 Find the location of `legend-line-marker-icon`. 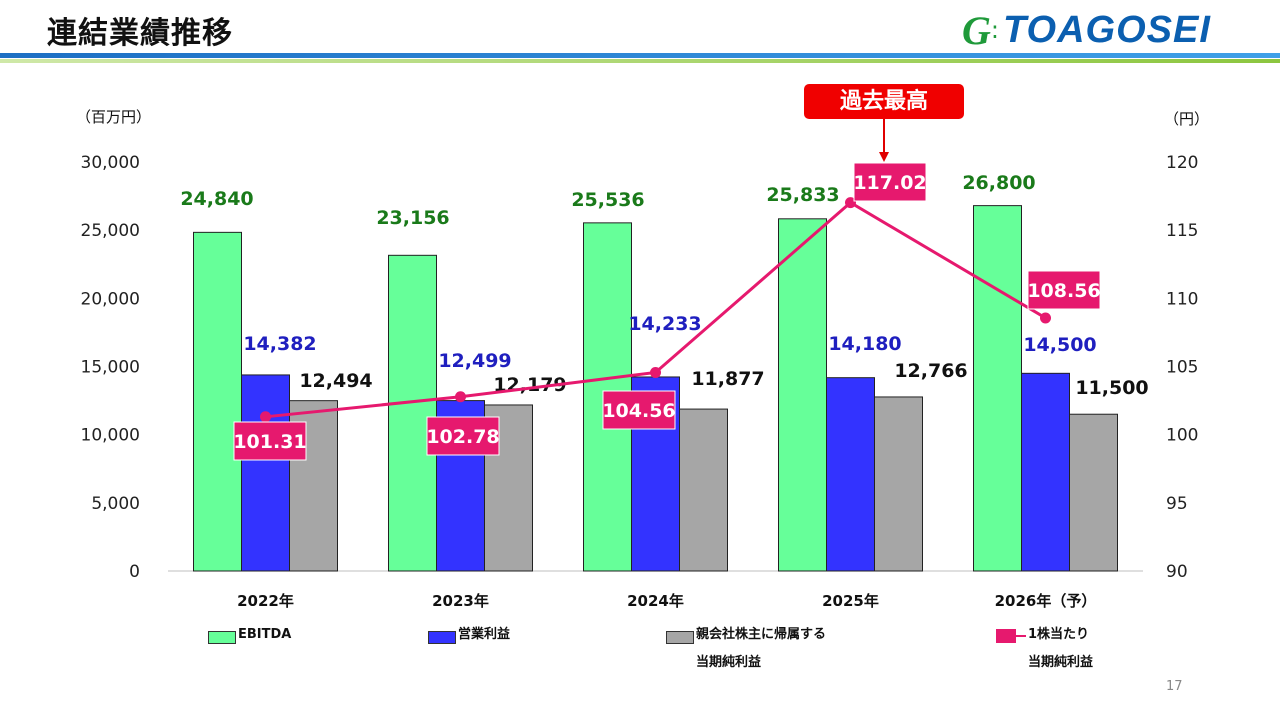

legend-line-marker-icon is located at coordinates (1011, 636).